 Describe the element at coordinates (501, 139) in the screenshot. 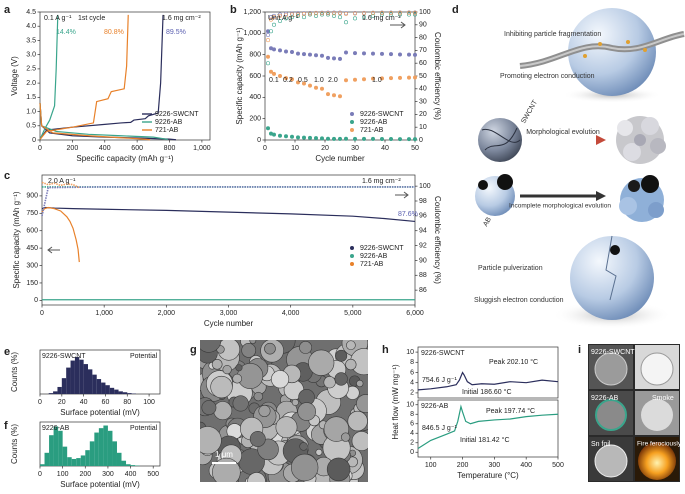

I see `nanotube-wrap` at that location.